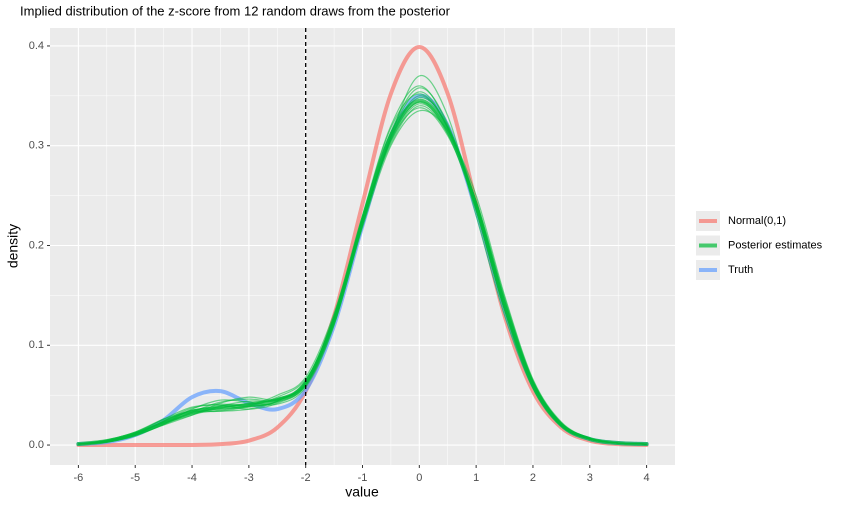 The height and width of the screenshot is (508, 845). Describe the element at coordinates (476, 478) in the screenshot. I see `x-tick-label: 1` at that location.